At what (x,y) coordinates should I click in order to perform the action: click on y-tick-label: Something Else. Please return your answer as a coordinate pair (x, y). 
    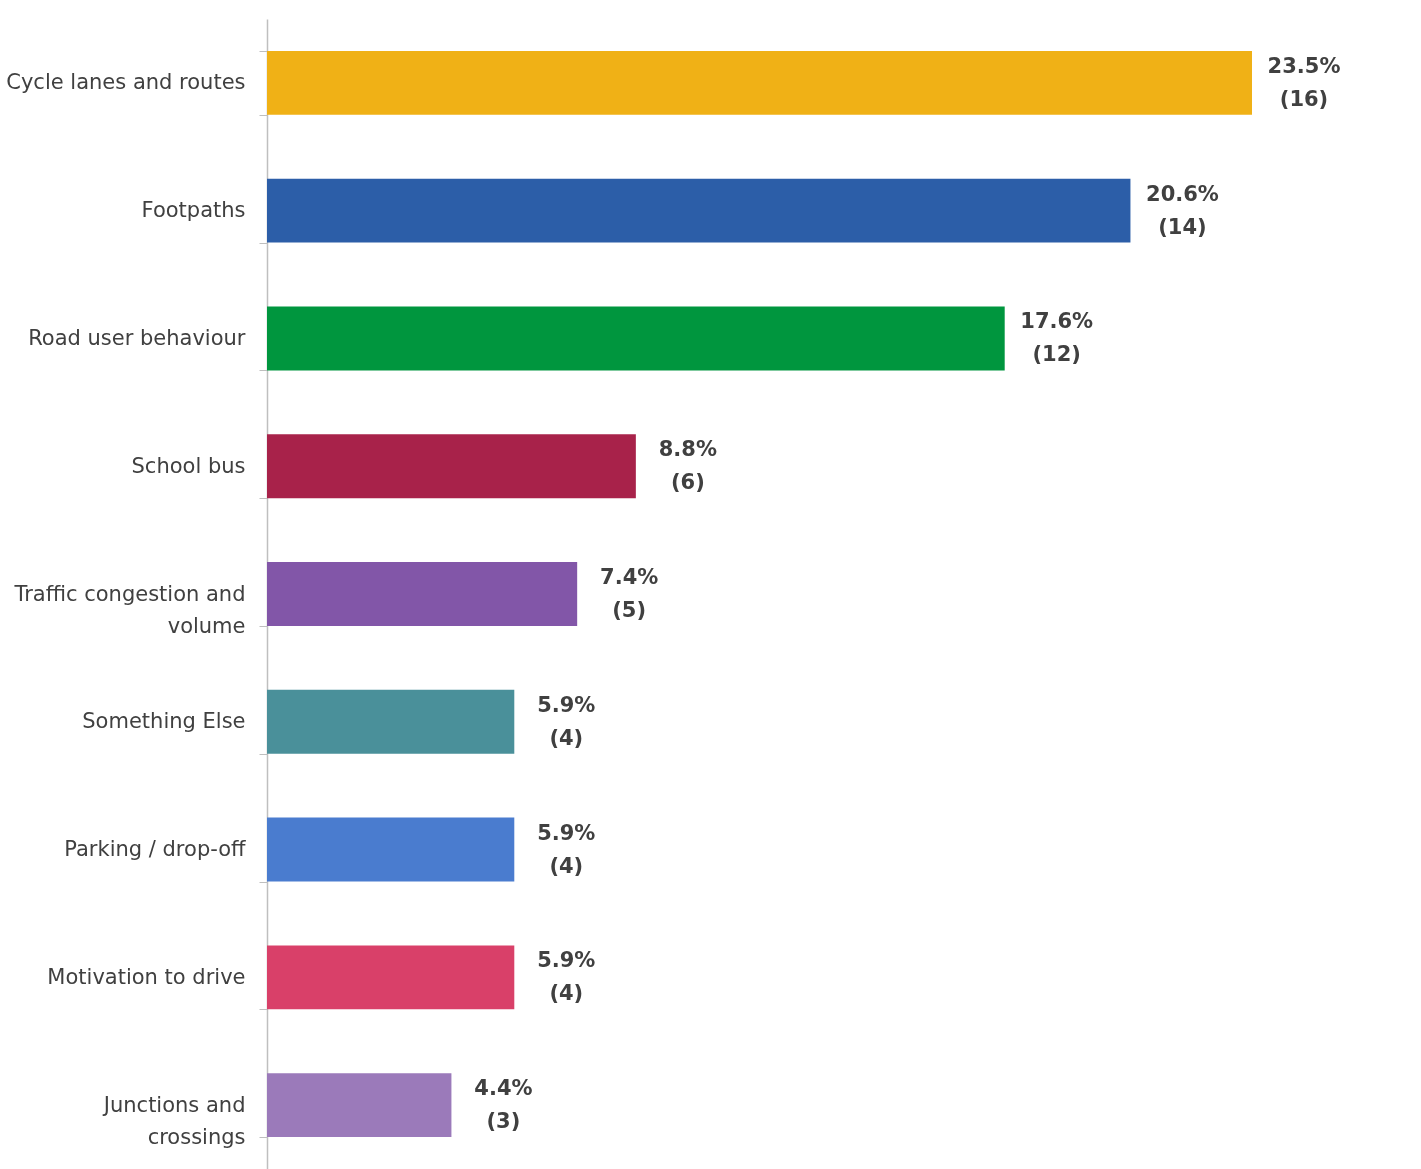
    Looking at the image, I should click on (164, 721).